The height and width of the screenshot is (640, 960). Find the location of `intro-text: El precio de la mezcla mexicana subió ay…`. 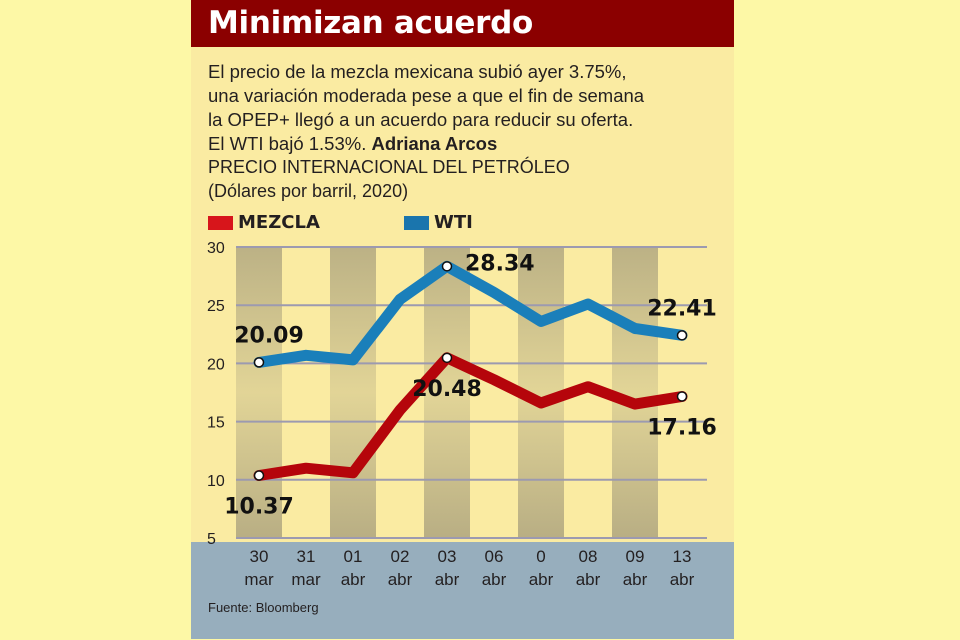

intro-text: El precio de la mezcla mexicana subió ay… is located at coordinates (468, 108).